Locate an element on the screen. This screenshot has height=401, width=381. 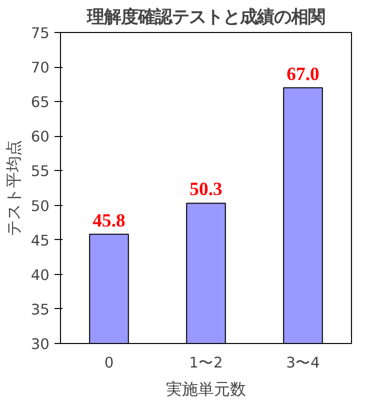
x-axis-title: 実施単元数 is located at coordinates (206, 389).